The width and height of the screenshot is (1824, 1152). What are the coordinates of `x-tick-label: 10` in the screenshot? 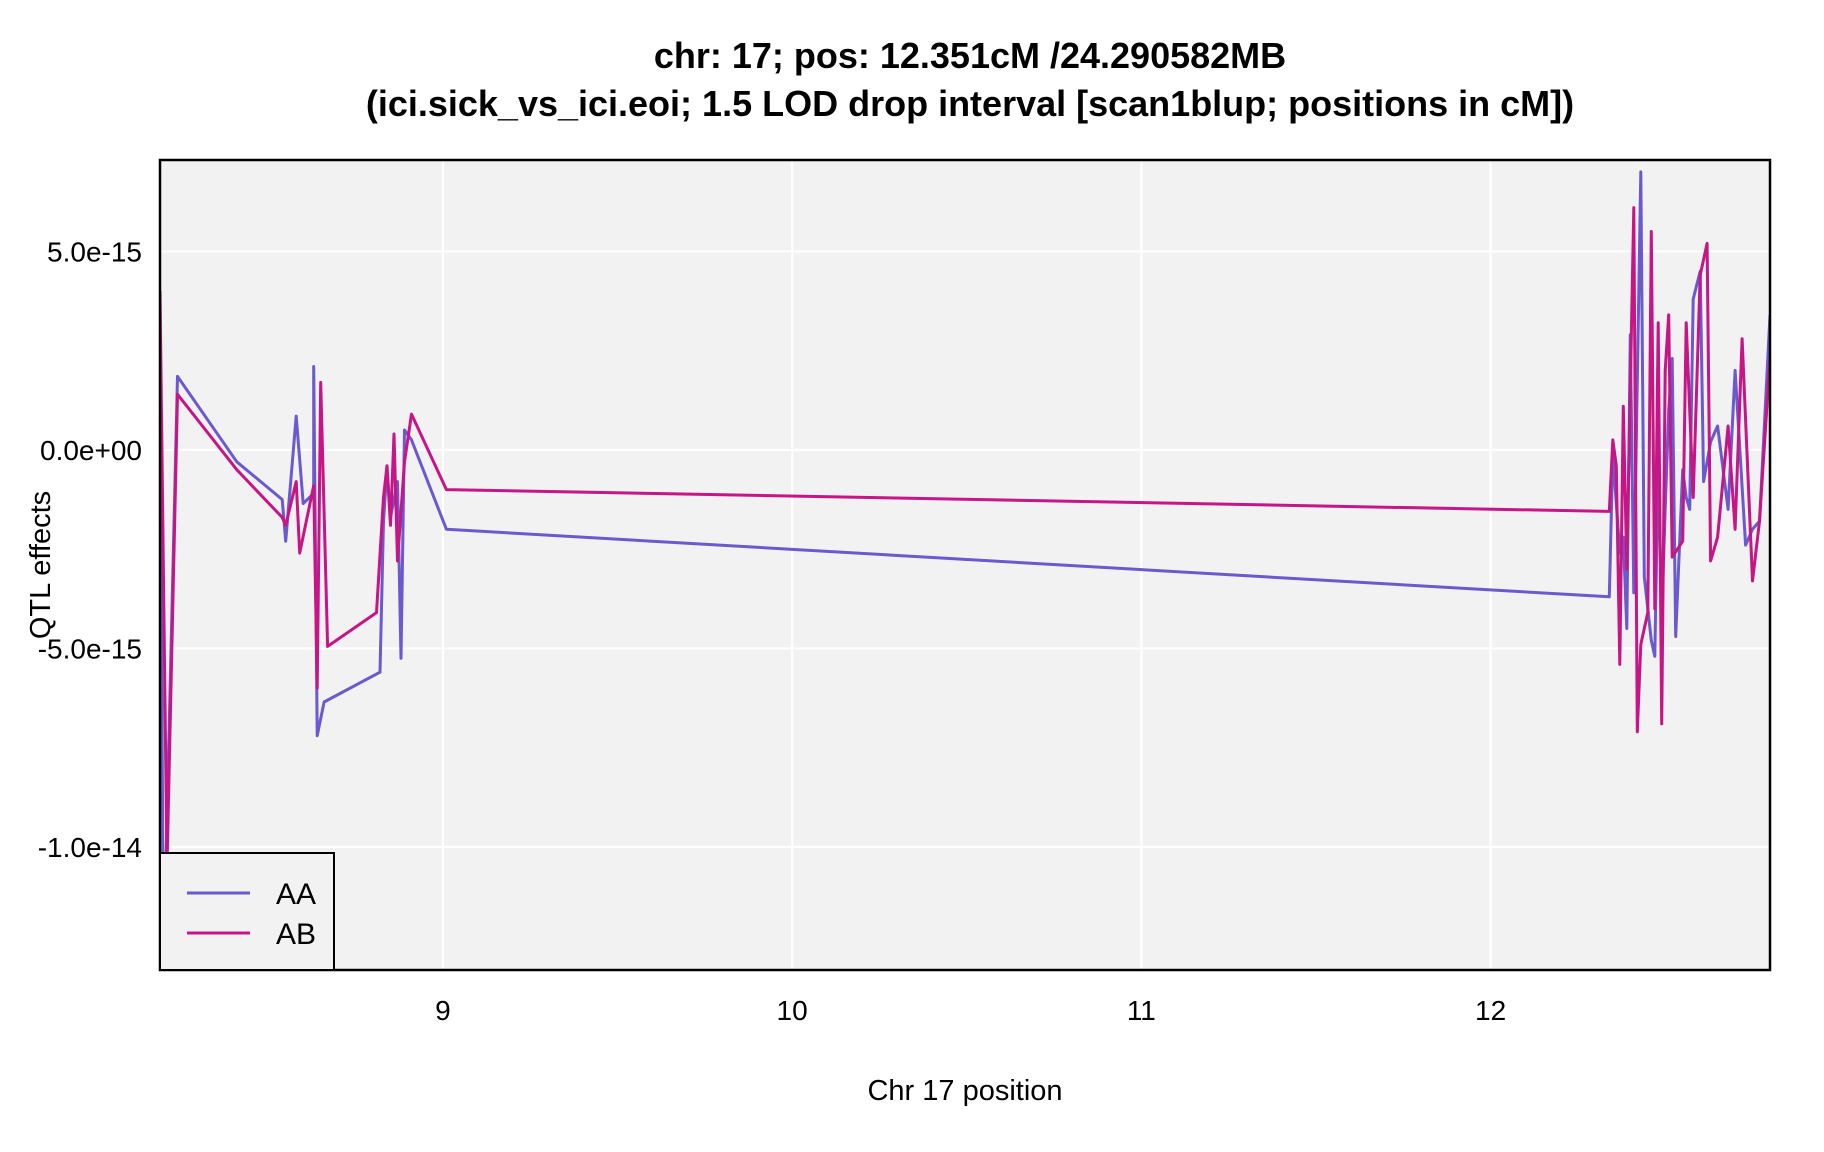 It's located at (792, 1010).